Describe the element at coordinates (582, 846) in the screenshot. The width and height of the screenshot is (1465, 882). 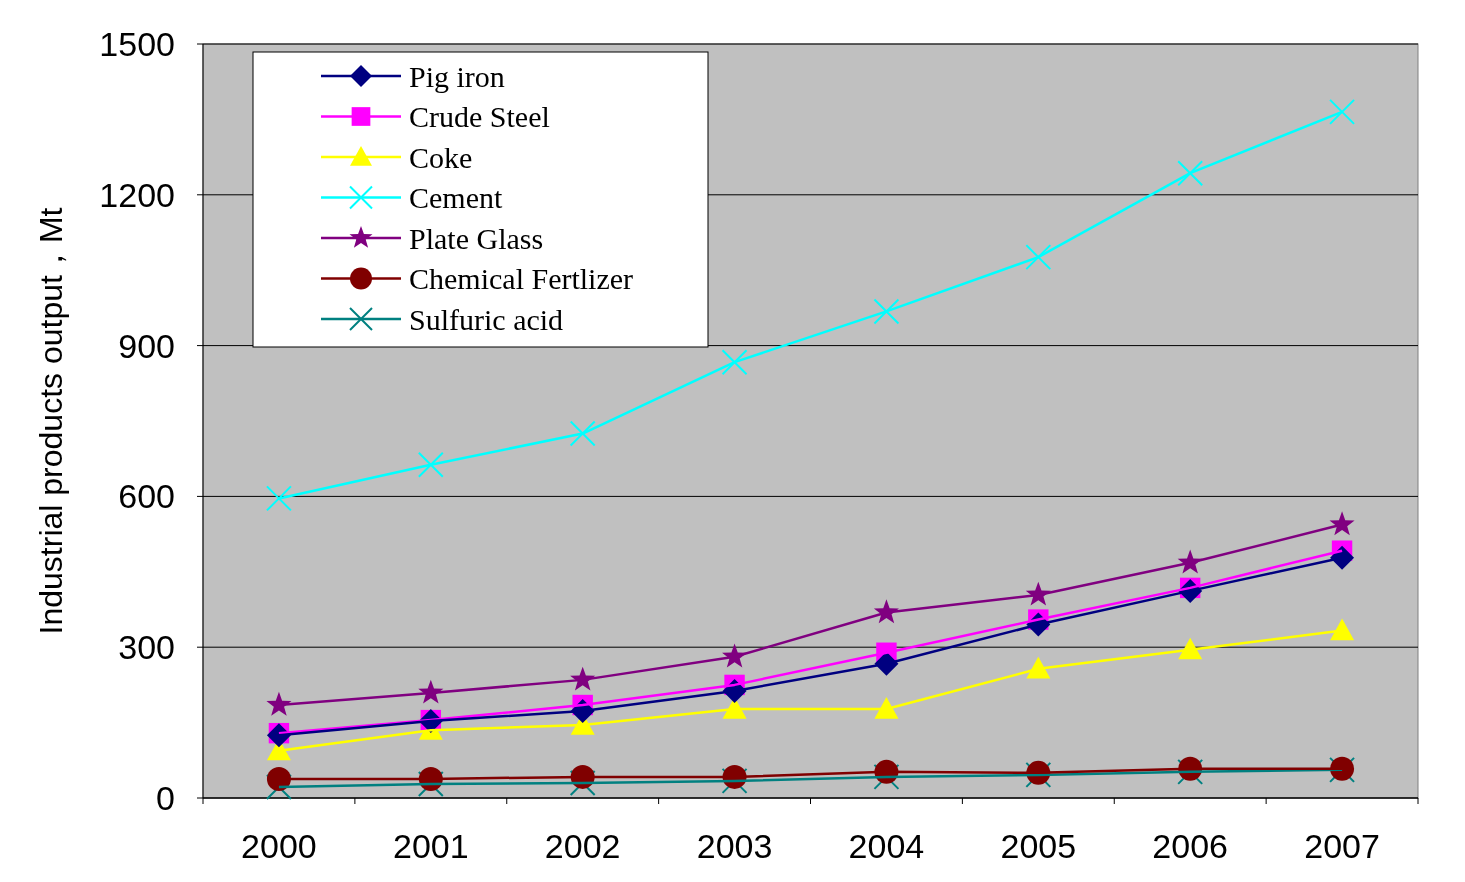
I see `x-tick-label: 2002` at that location.